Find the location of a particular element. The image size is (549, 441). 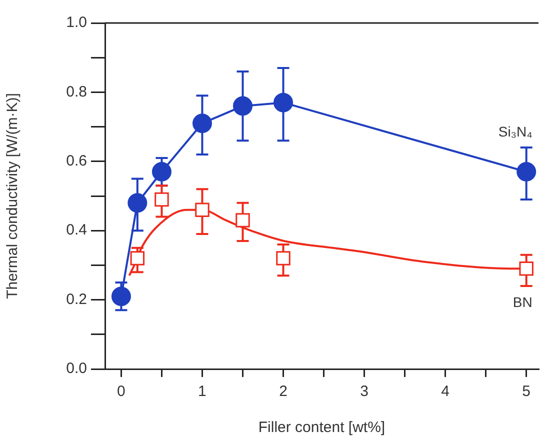

x-tick-label: 0 is located at coordinates (121, 391).